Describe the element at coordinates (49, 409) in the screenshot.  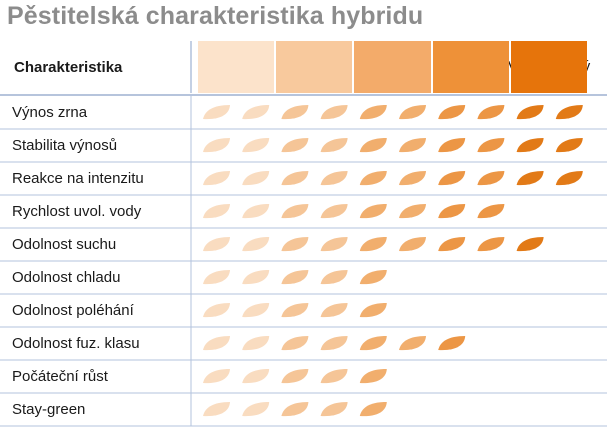
I see `row-label: Stay-green` at that location.